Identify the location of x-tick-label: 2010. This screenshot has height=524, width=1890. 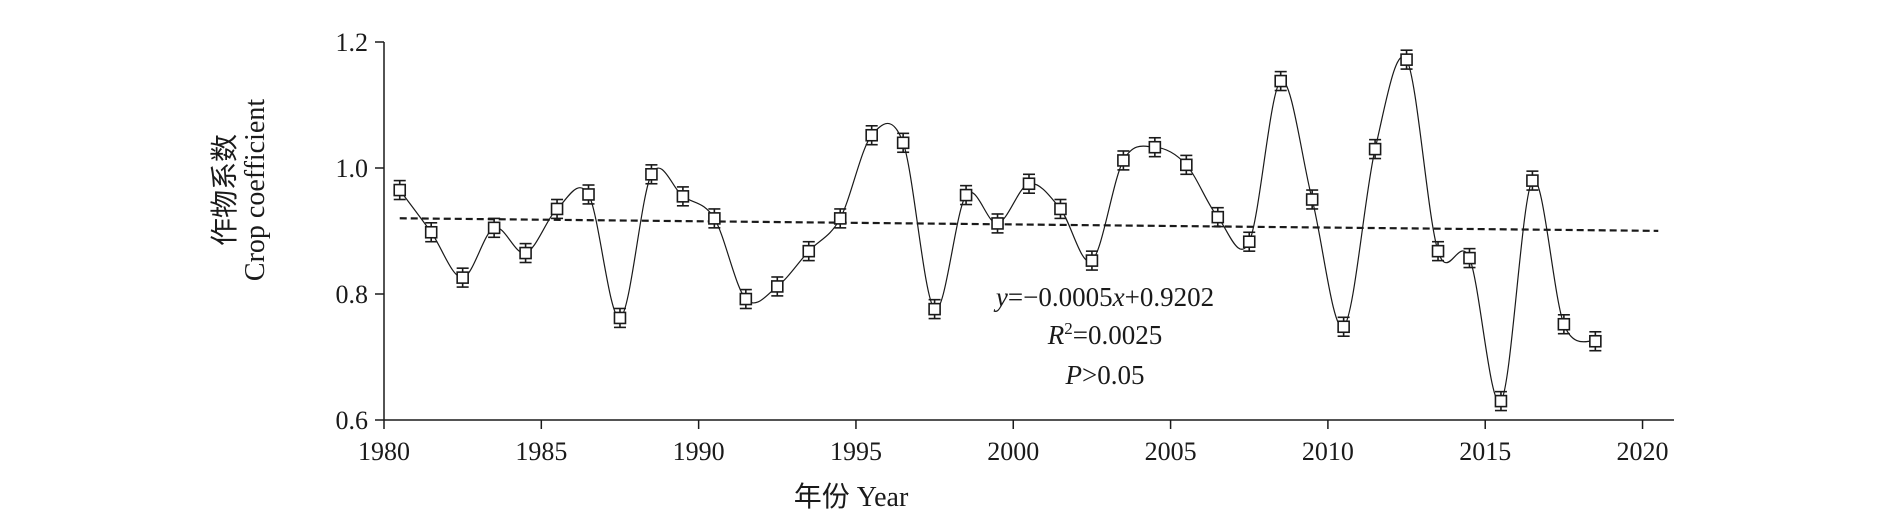
(1328, 451).